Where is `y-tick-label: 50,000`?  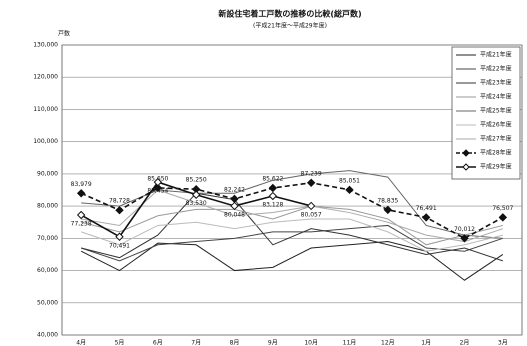
y-tick-label: 50,000 is located at coordinates (47, 302).